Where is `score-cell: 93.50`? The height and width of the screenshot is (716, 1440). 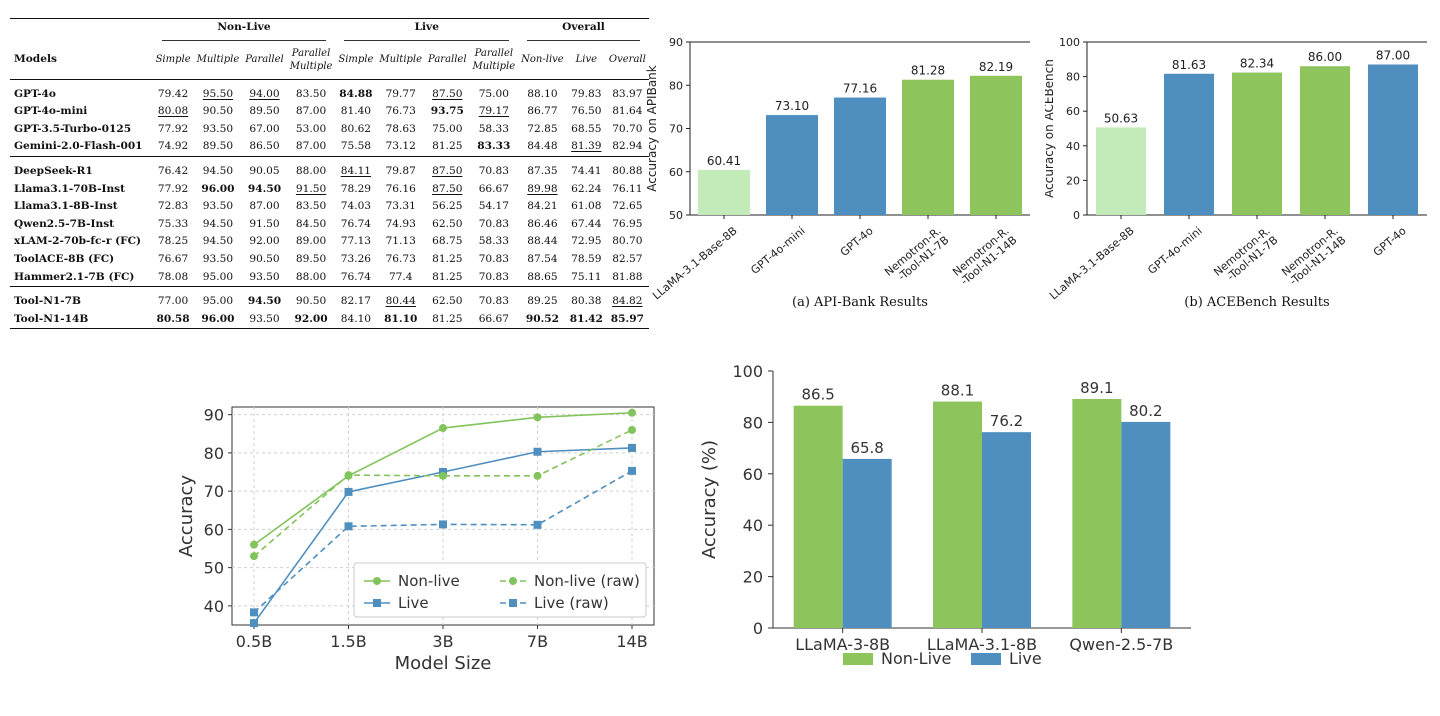 score-cell: 93.50 is located at coordinates (218, 206).